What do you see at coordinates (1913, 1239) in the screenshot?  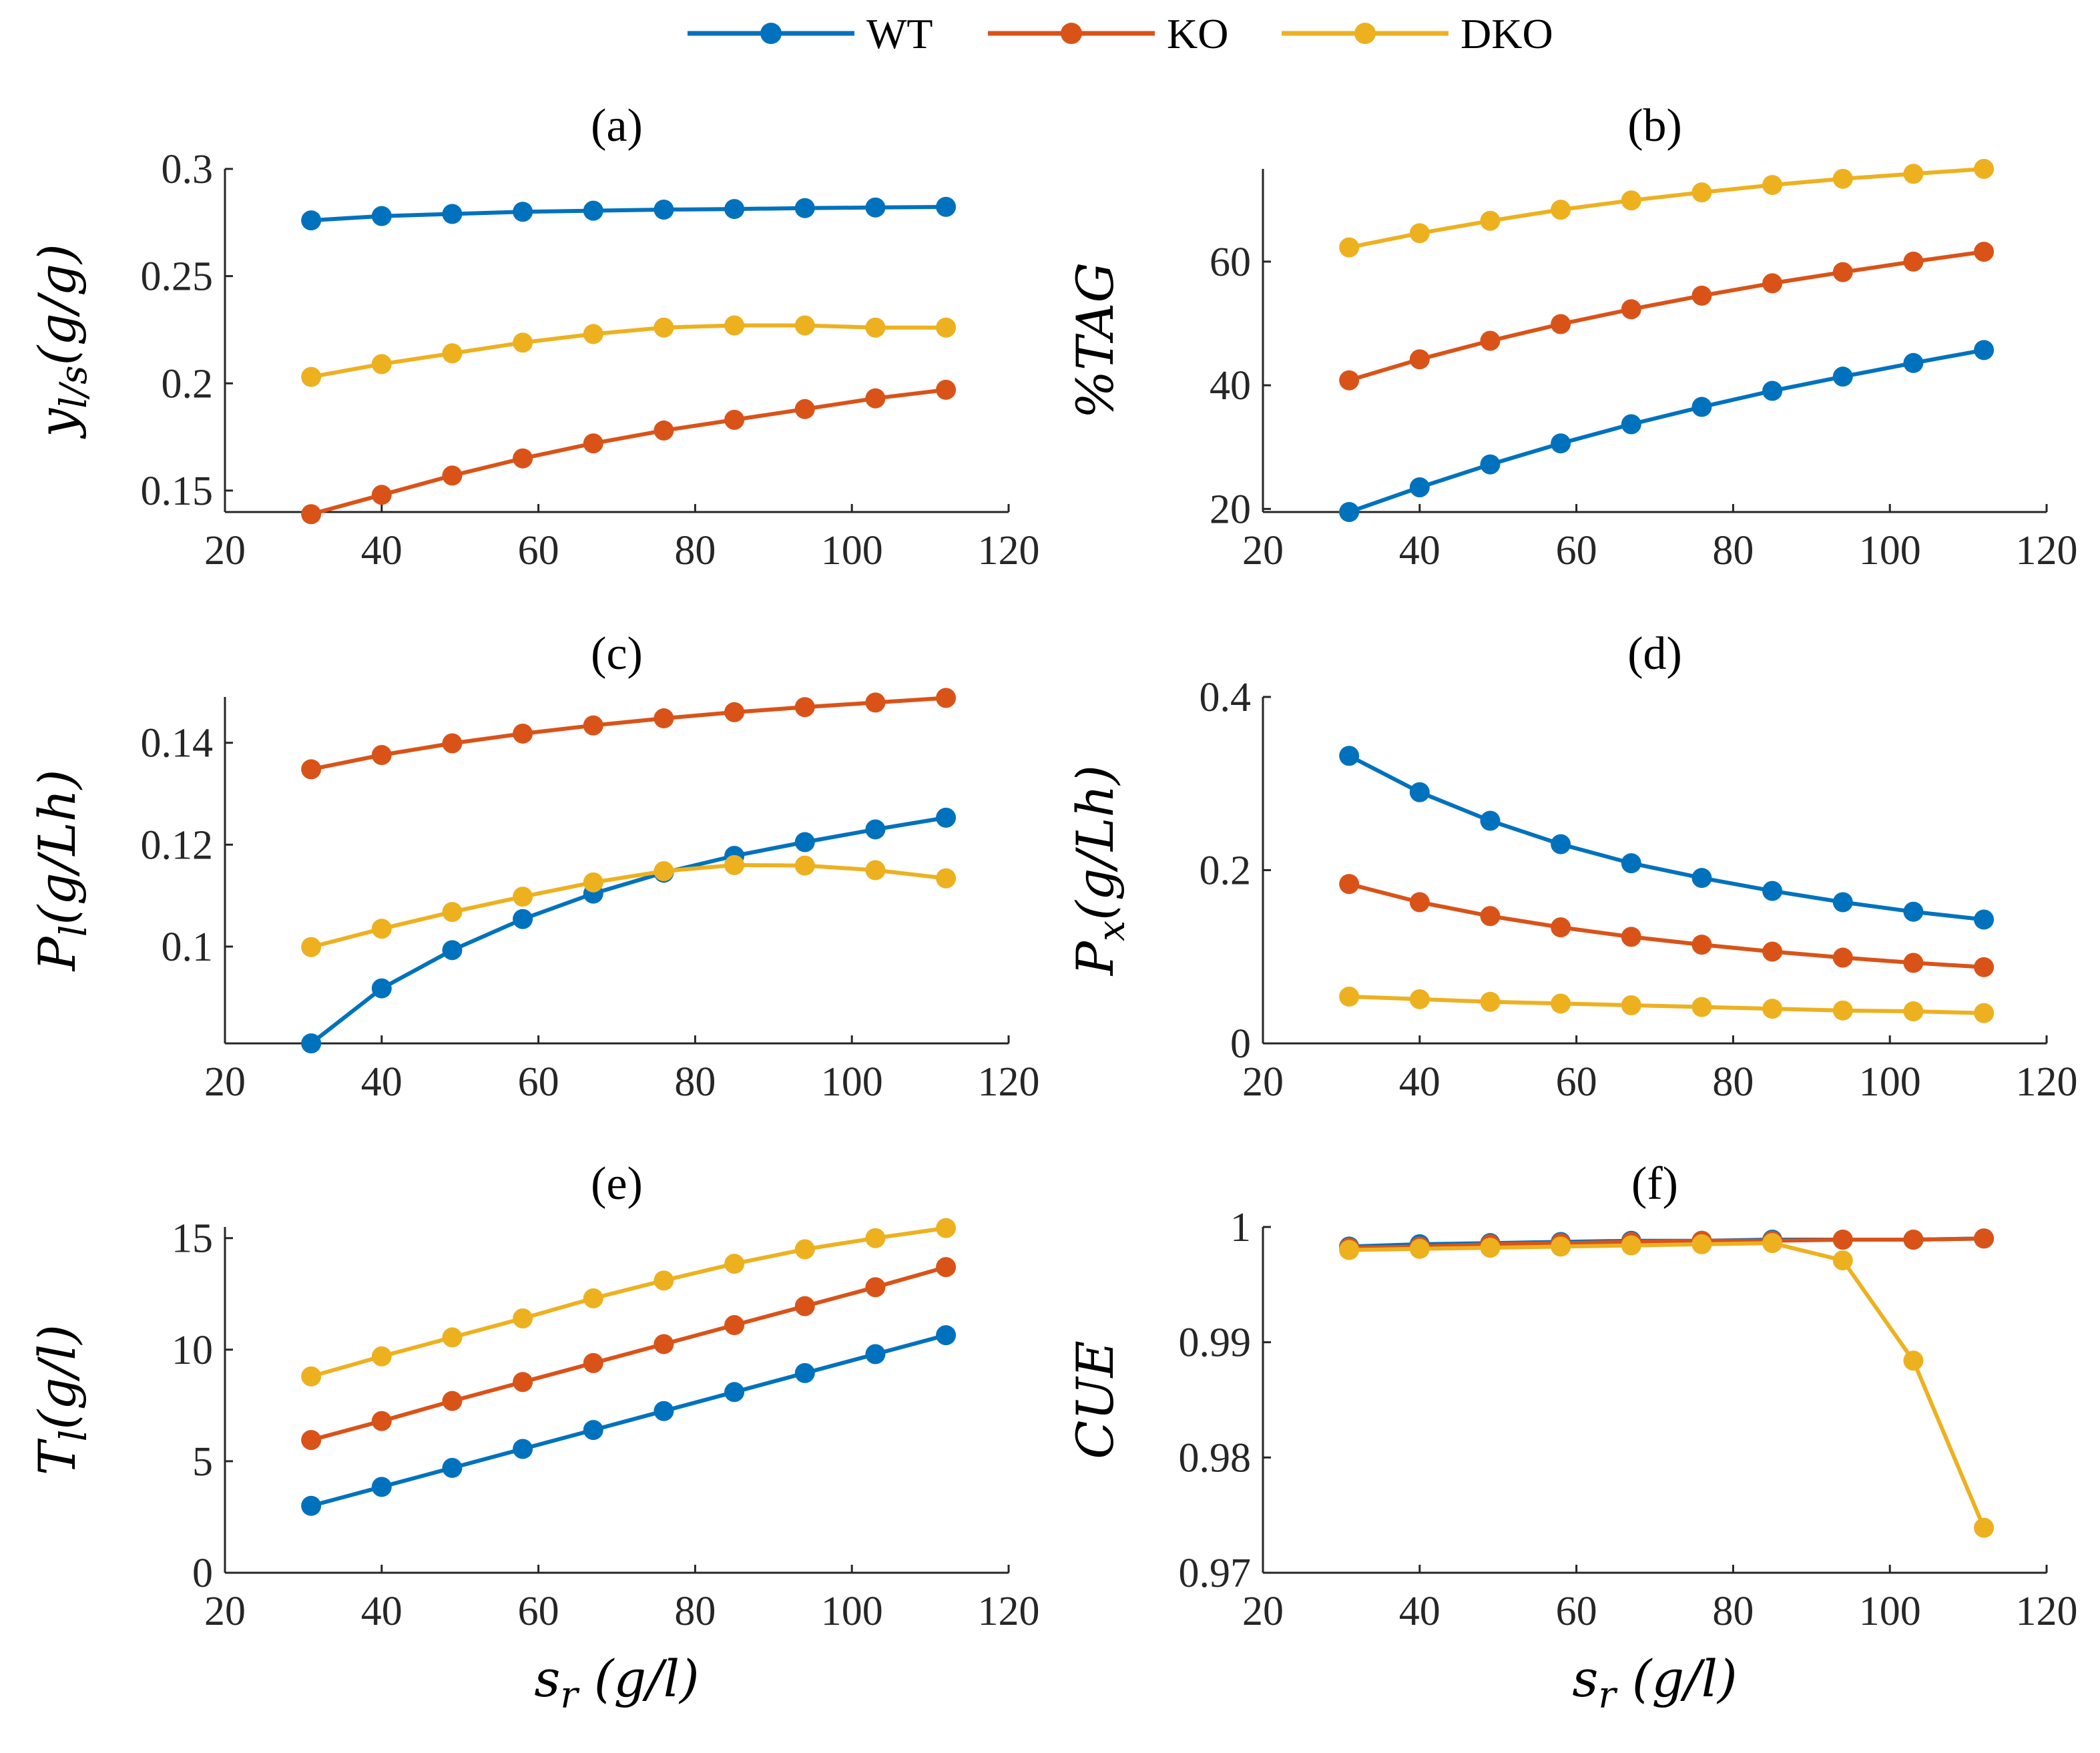 I see `panel-f-point-ko` at bounding box center [1913, 1239].